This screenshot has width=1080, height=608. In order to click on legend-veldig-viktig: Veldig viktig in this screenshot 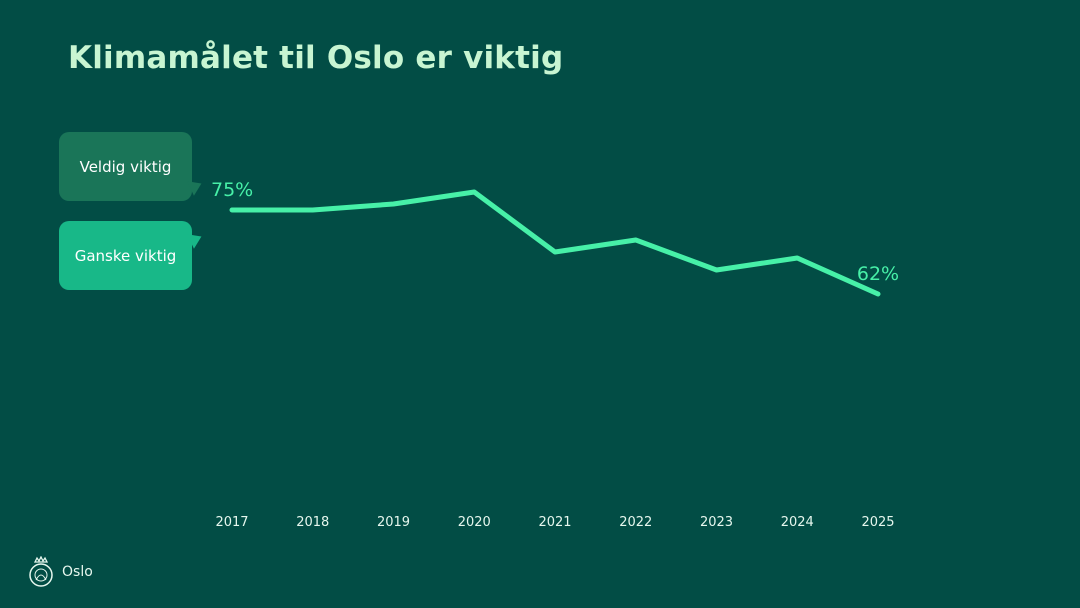, I will do `click(125, 166)`.